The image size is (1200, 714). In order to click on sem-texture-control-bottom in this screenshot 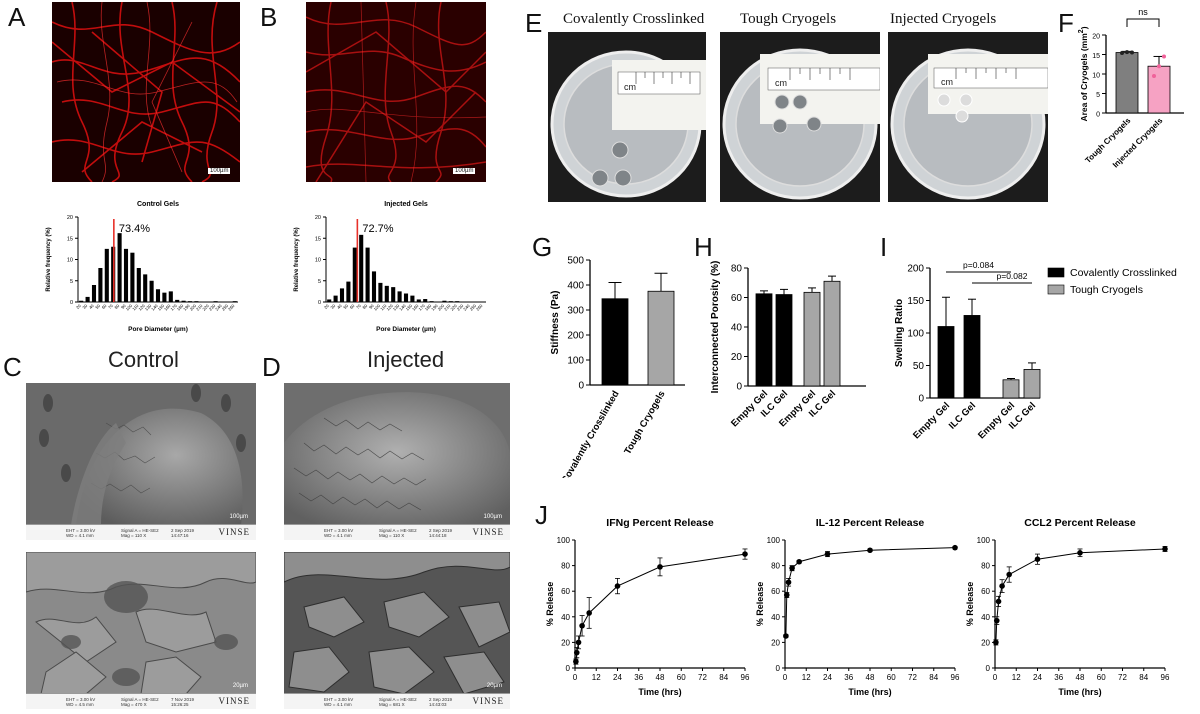, I will do `click(141, 623)`.